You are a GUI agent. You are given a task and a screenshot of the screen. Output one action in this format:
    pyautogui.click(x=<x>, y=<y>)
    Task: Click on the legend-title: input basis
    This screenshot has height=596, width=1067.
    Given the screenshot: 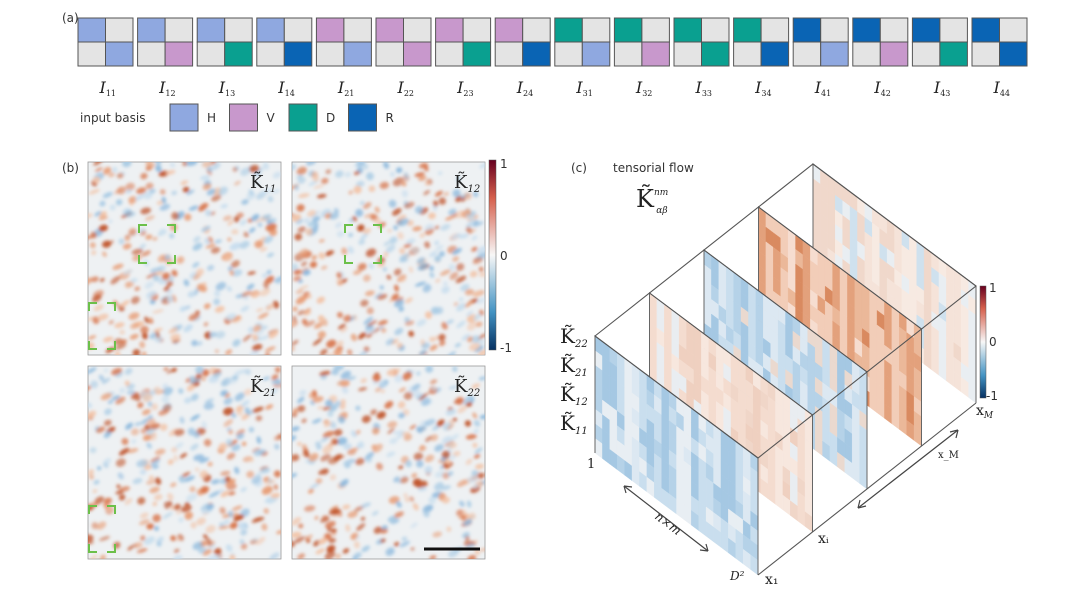 What is the action you would take?
    pyautogui.click(x=113, y=118)
    